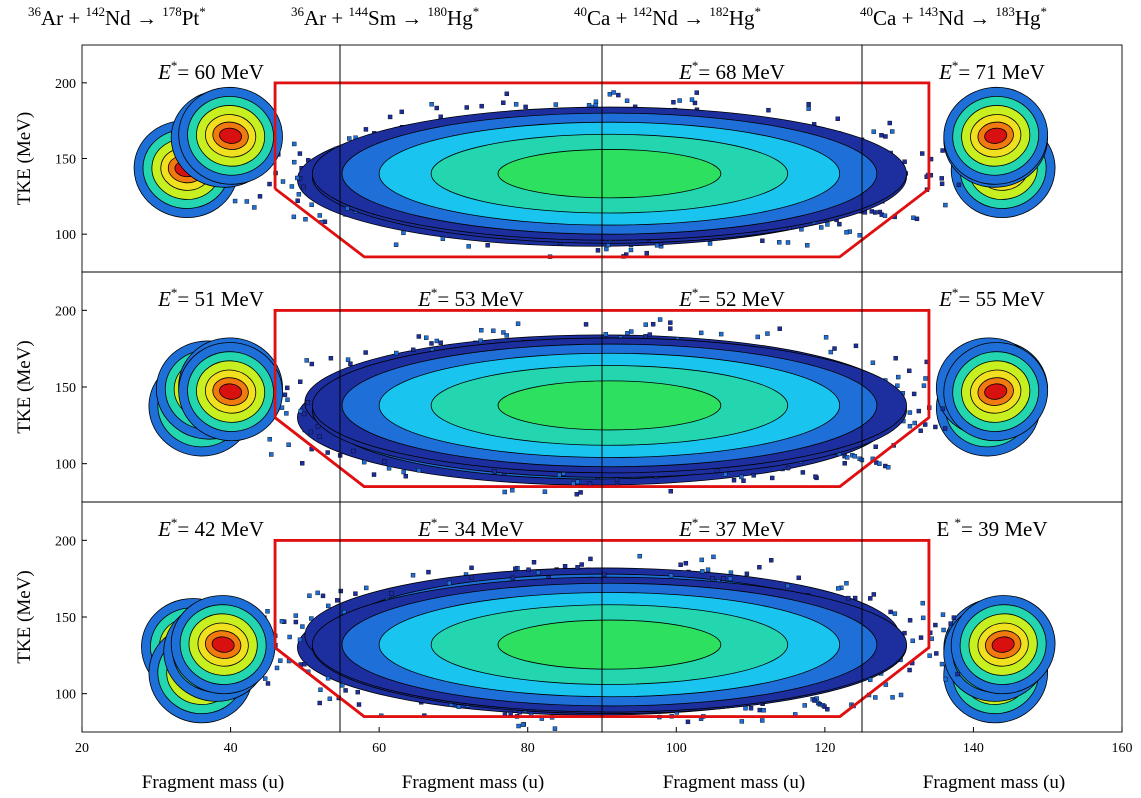  I want to click on y-tick-label: 200, so click(65, 84).